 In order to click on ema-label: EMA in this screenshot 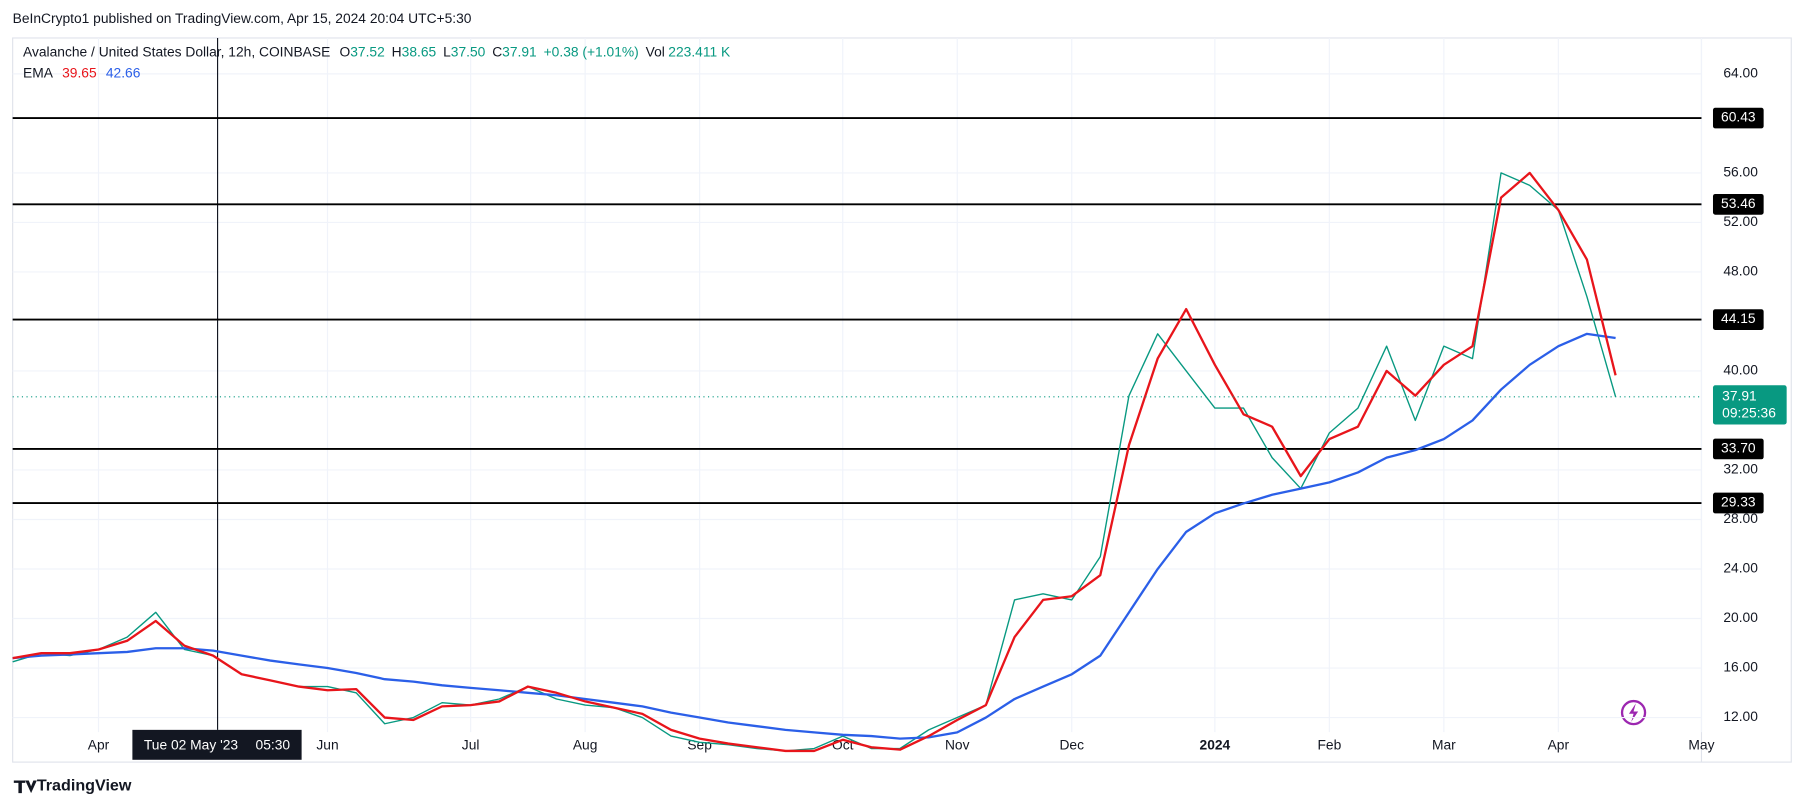, I will do `click(38, 72)`.